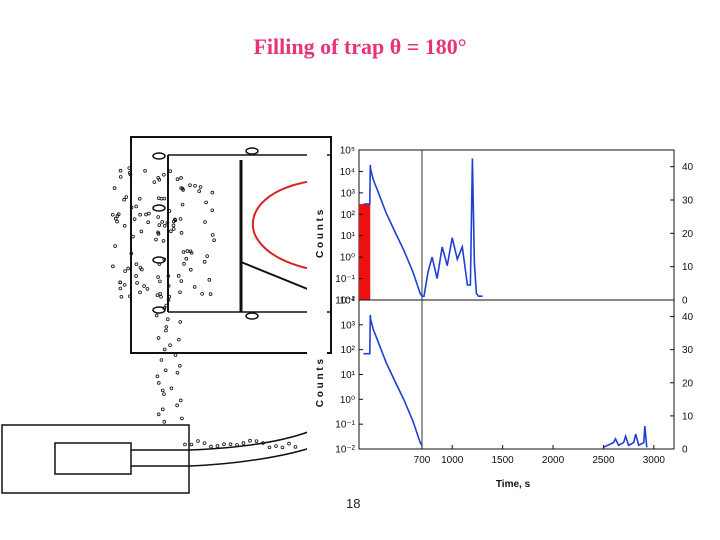 The height and width of the screenshot is (540, 720). What do you see at coordinates (452, 460) in the screenshot?
I see `x-tick-label: 1000` at bounding box center [452, 460].